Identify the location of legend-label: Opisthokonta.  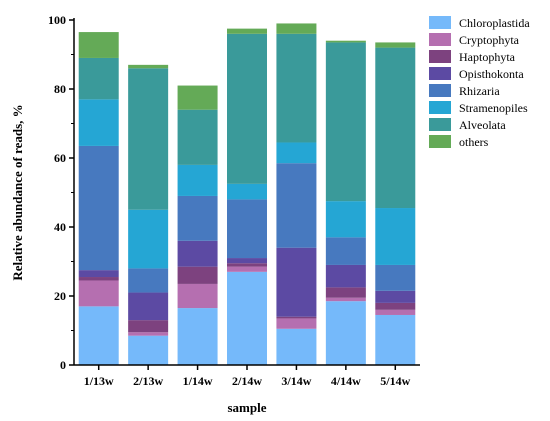
(491, 74).